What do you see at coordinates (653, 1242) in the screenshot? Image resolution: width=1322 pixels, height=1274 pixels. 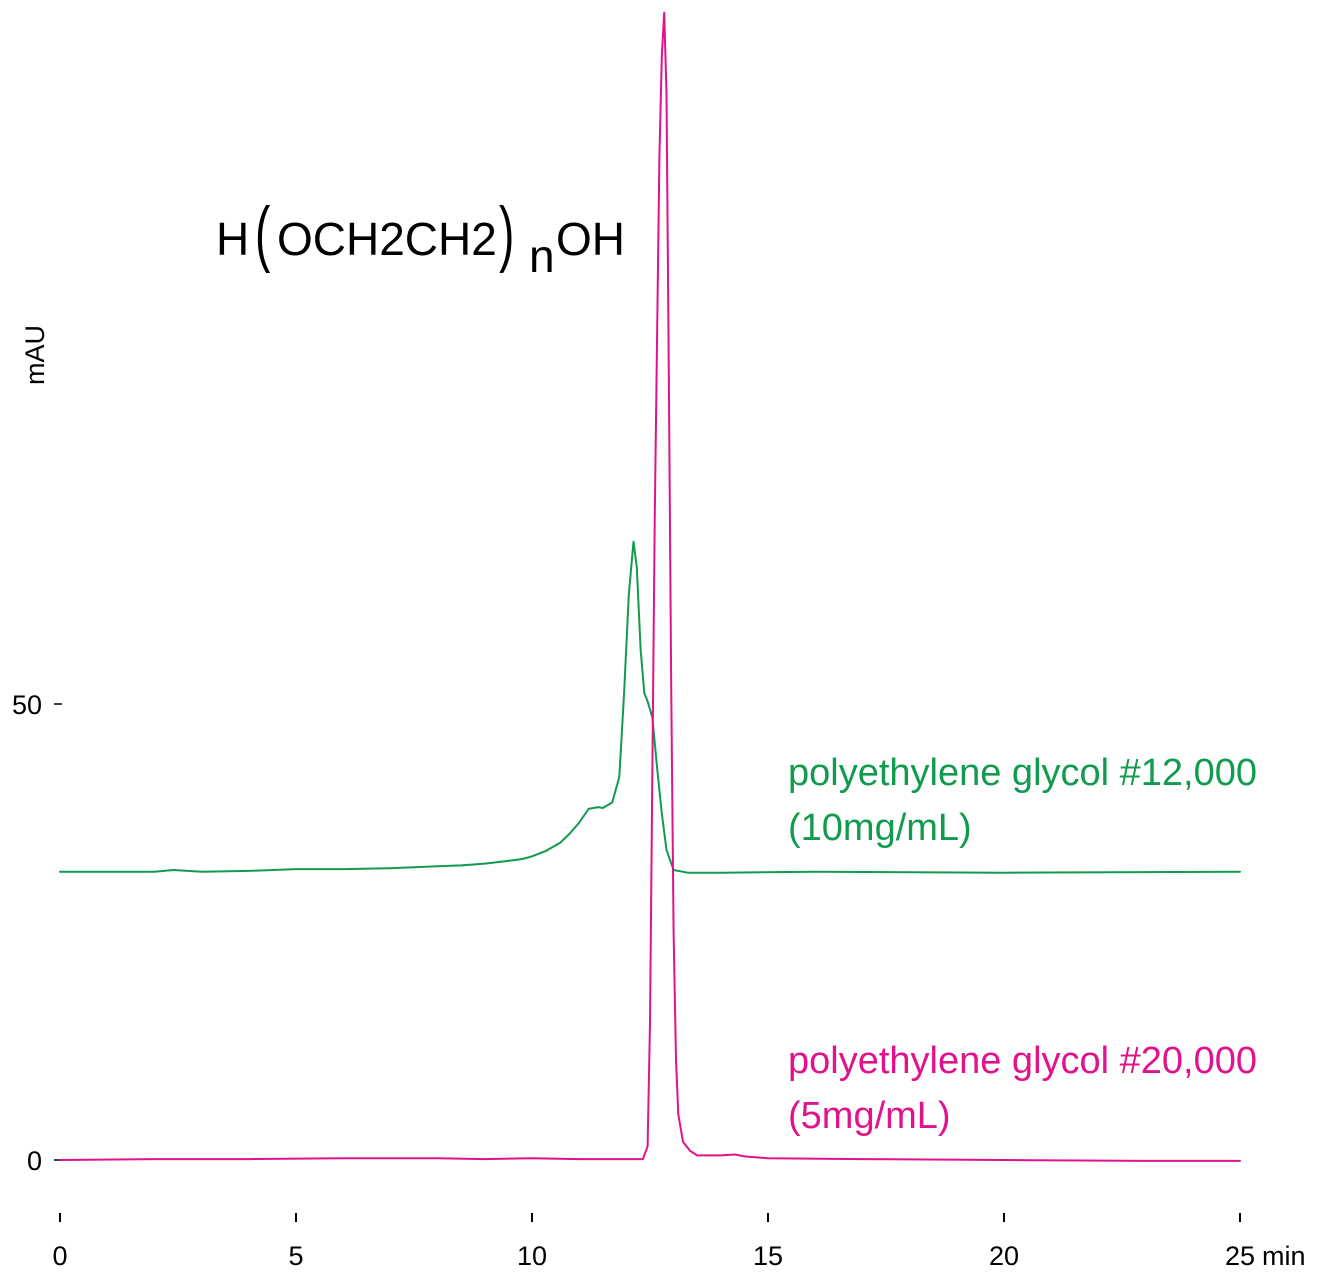 I see `x-axis: 0 5 10 15 20 25` at bounding box center [653, 1242].